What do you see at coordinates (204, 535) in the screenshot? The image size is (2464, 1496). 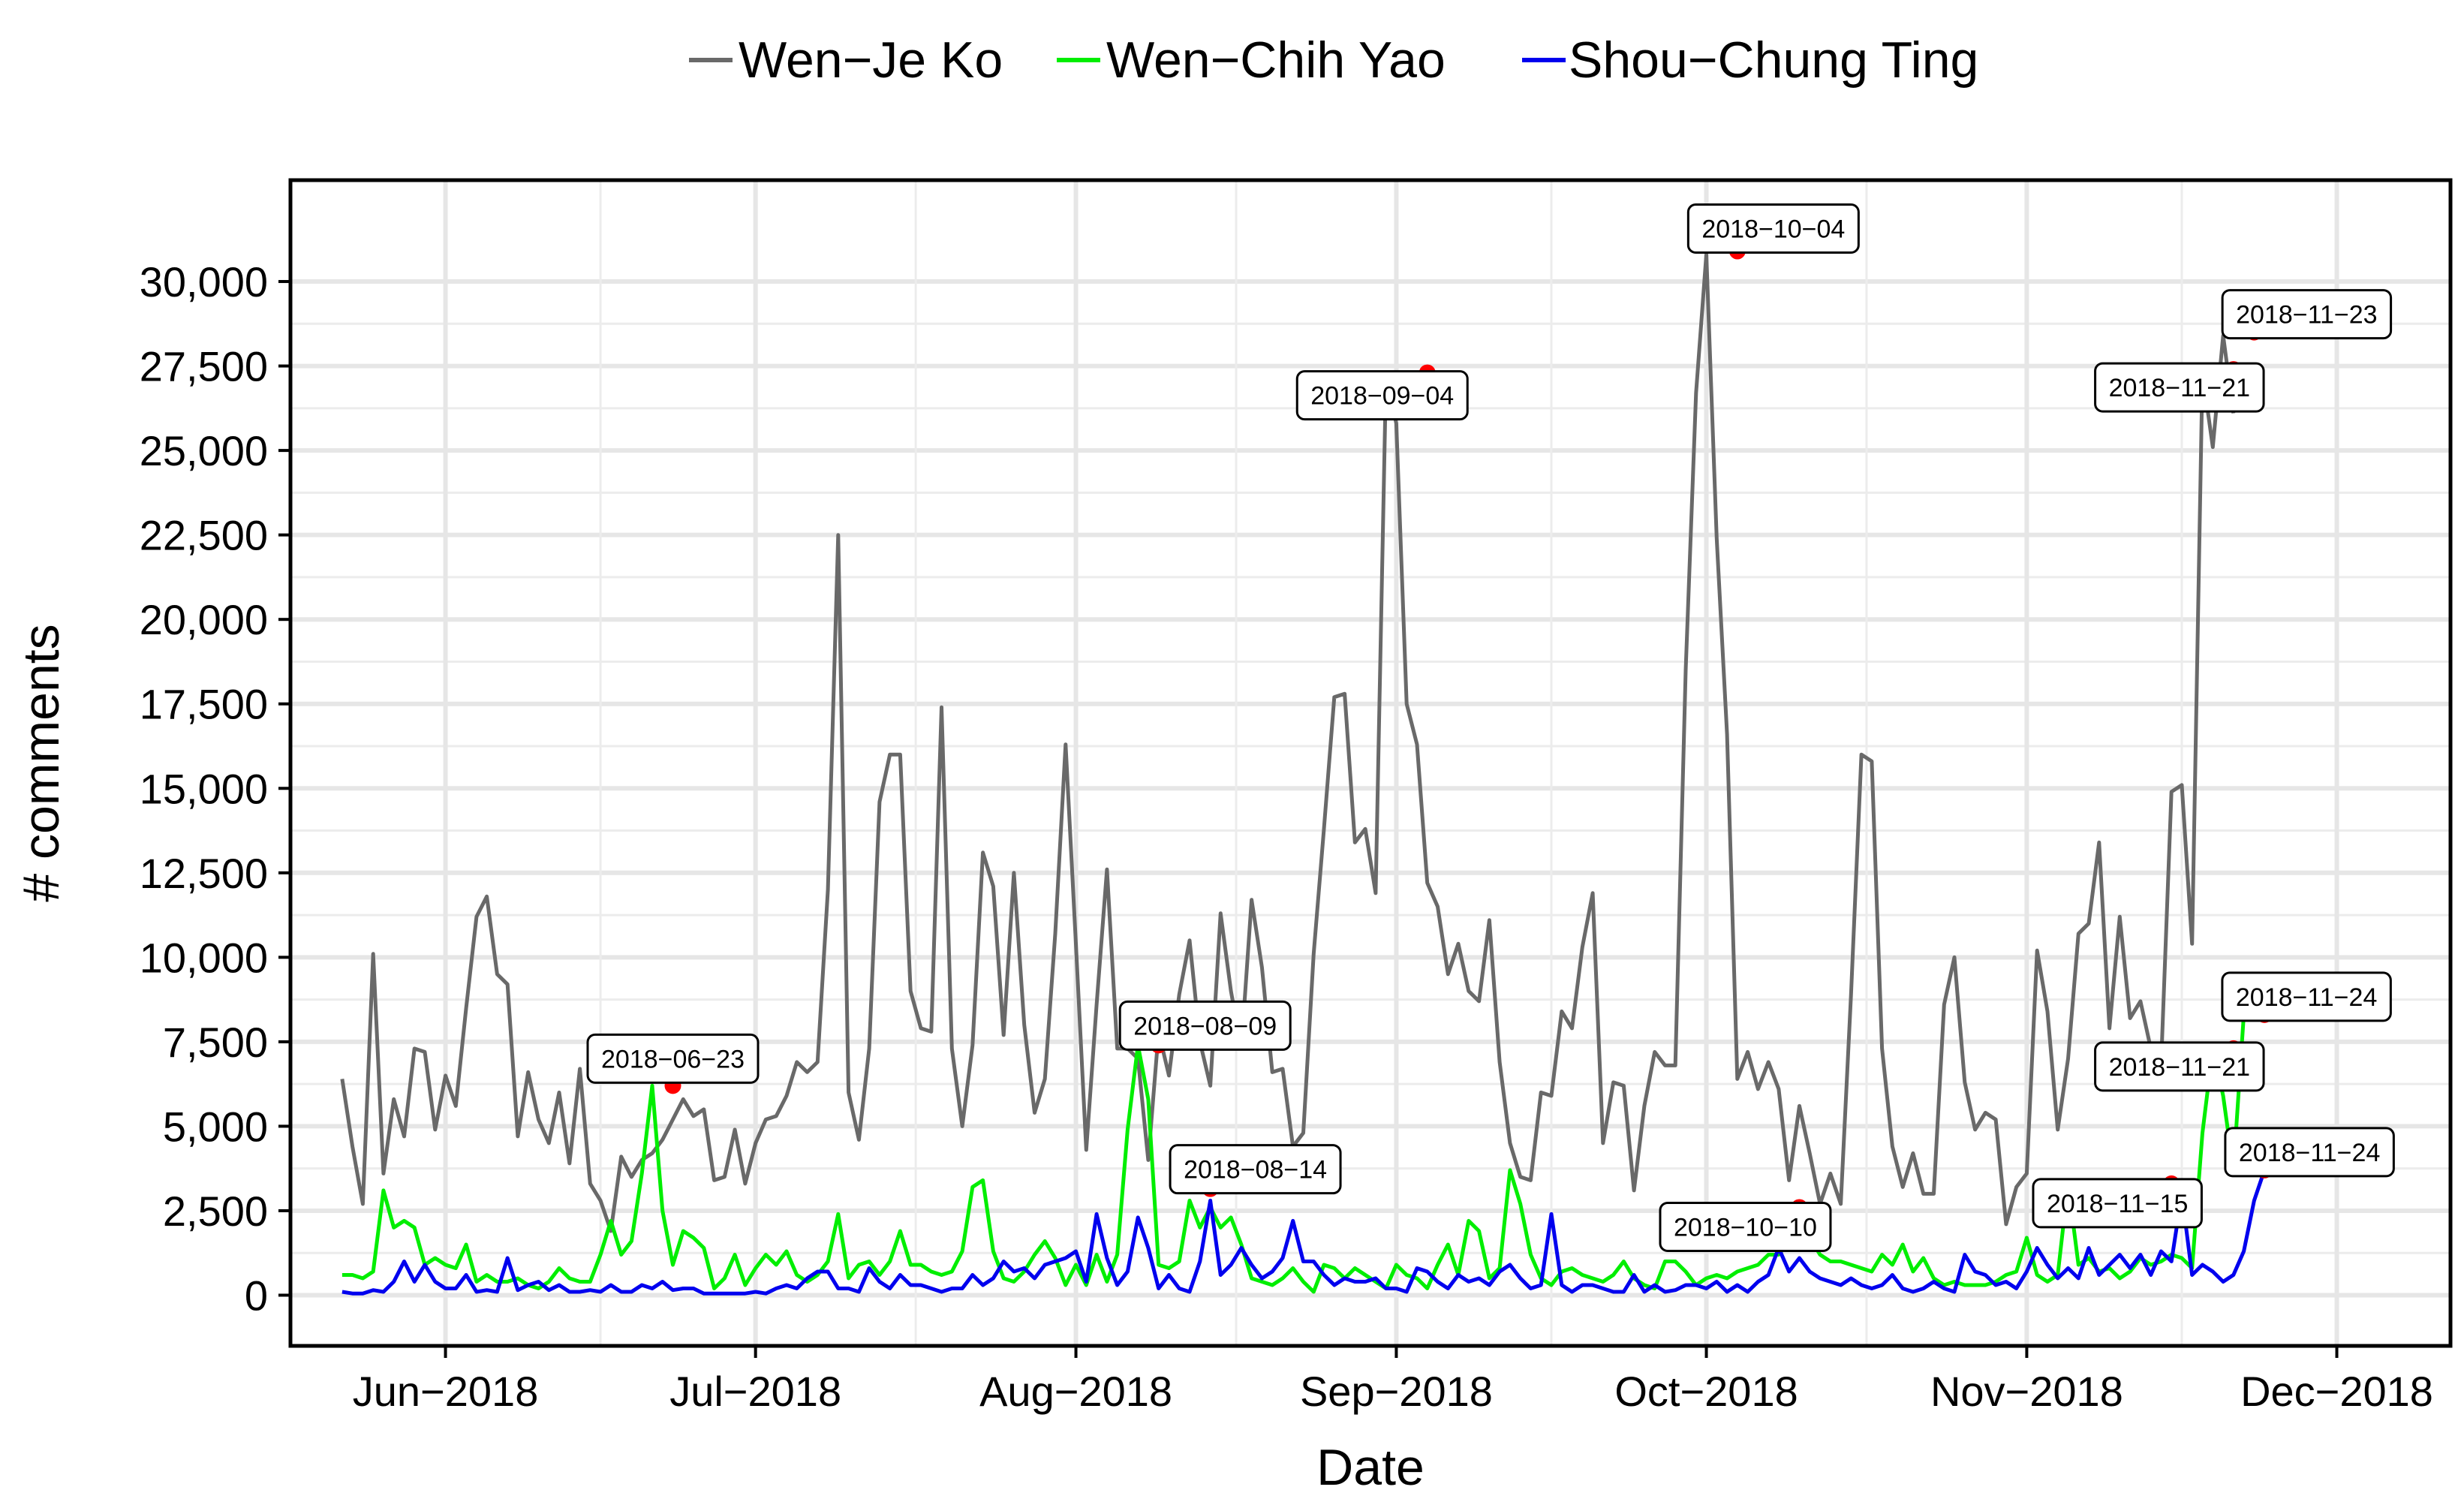 I see `y-tick-label: 22,500` at bounding box center [204, 535].